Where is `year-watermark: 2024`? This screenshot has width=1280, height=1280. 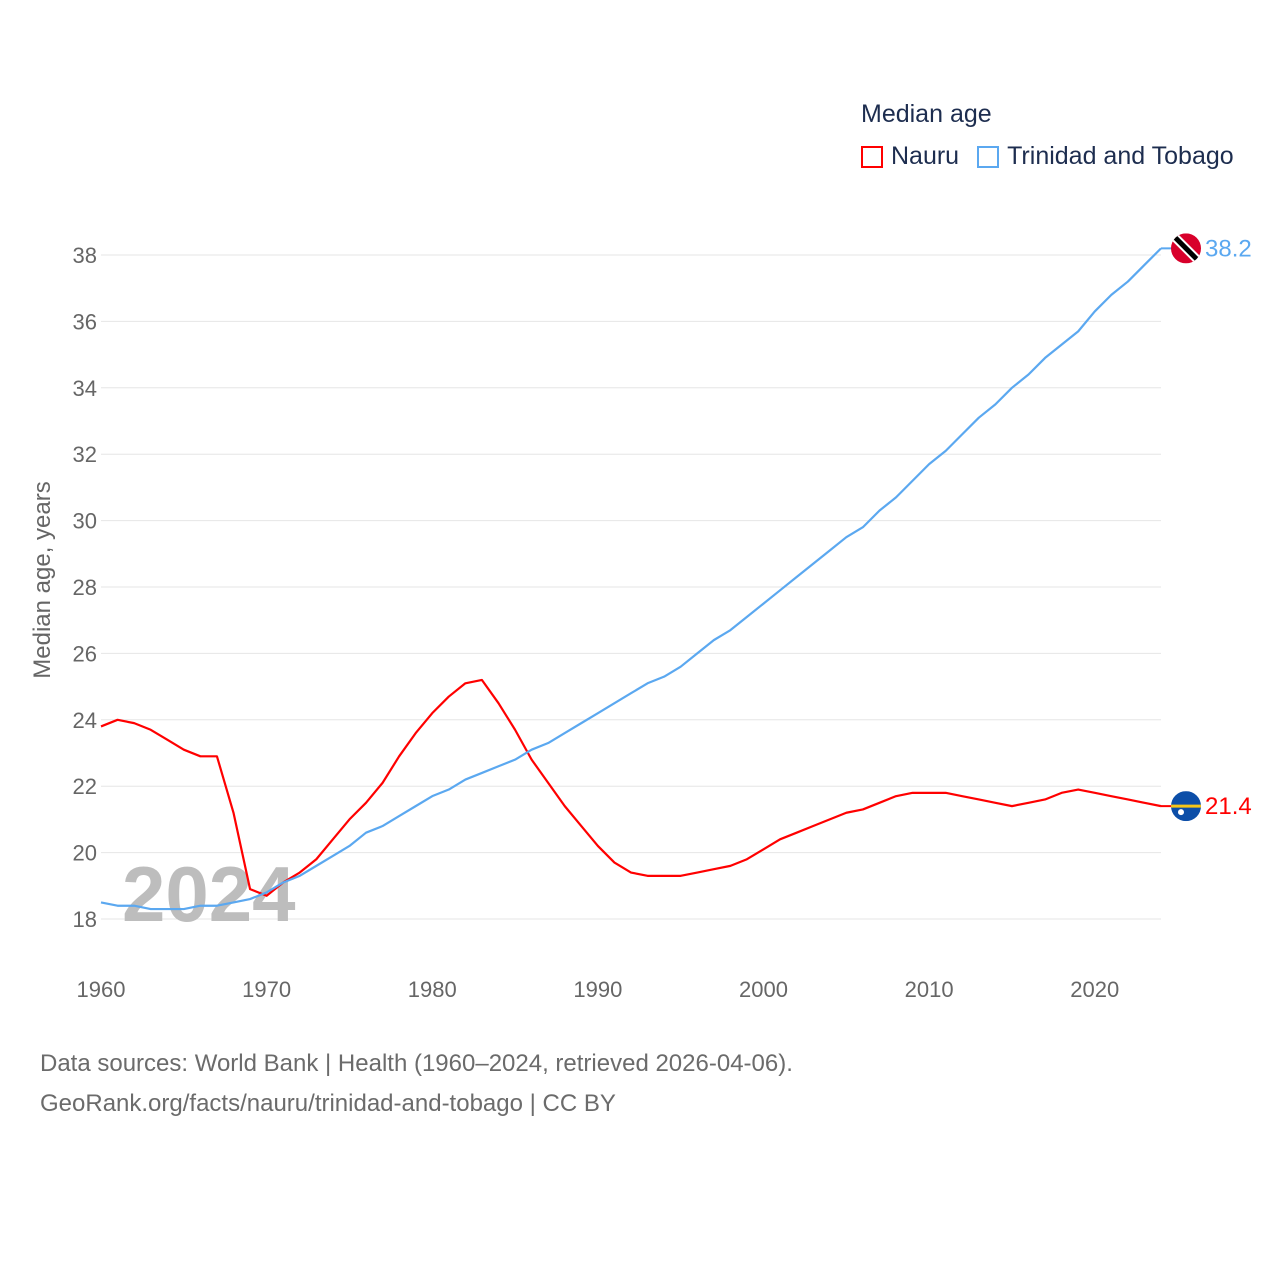
year-watermark: 2024 is located at coordinates (209, 894).